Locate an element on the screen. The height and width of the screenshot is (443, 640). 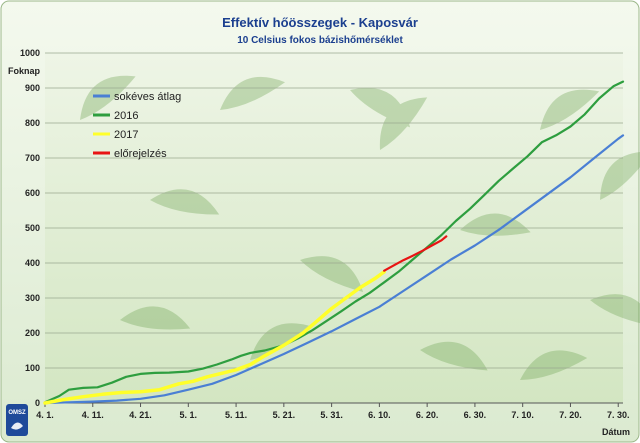
x-tick-label: 4. 21. is located at coordinates (140, 415).